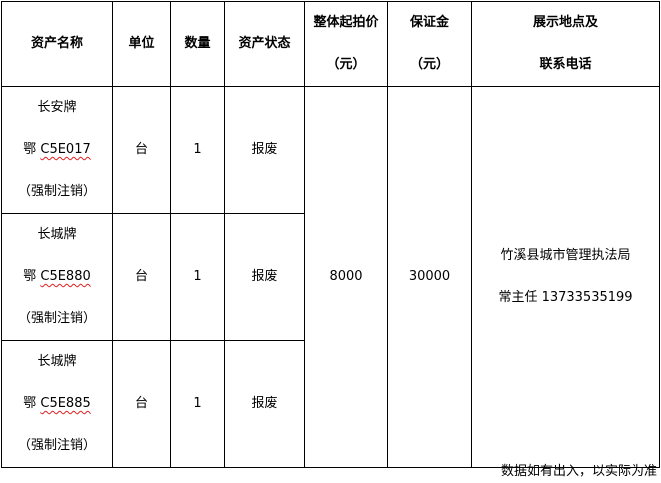 This screenshot has height=483, width=661. What do you see at coordinates (264, 44) in the screenshot?
I see `header-status: 资产状态` at bounding box center [264, 44].